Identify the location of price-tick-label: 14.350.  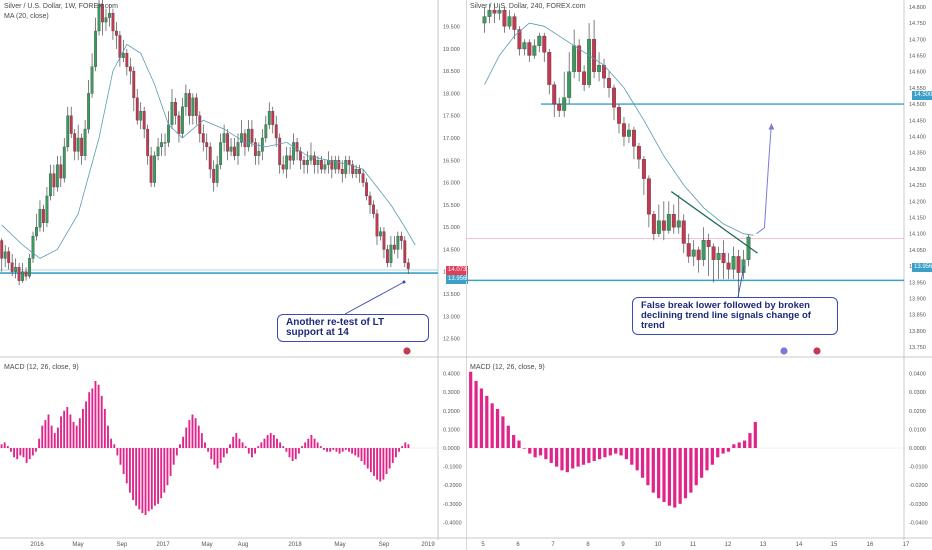
(917, 154).